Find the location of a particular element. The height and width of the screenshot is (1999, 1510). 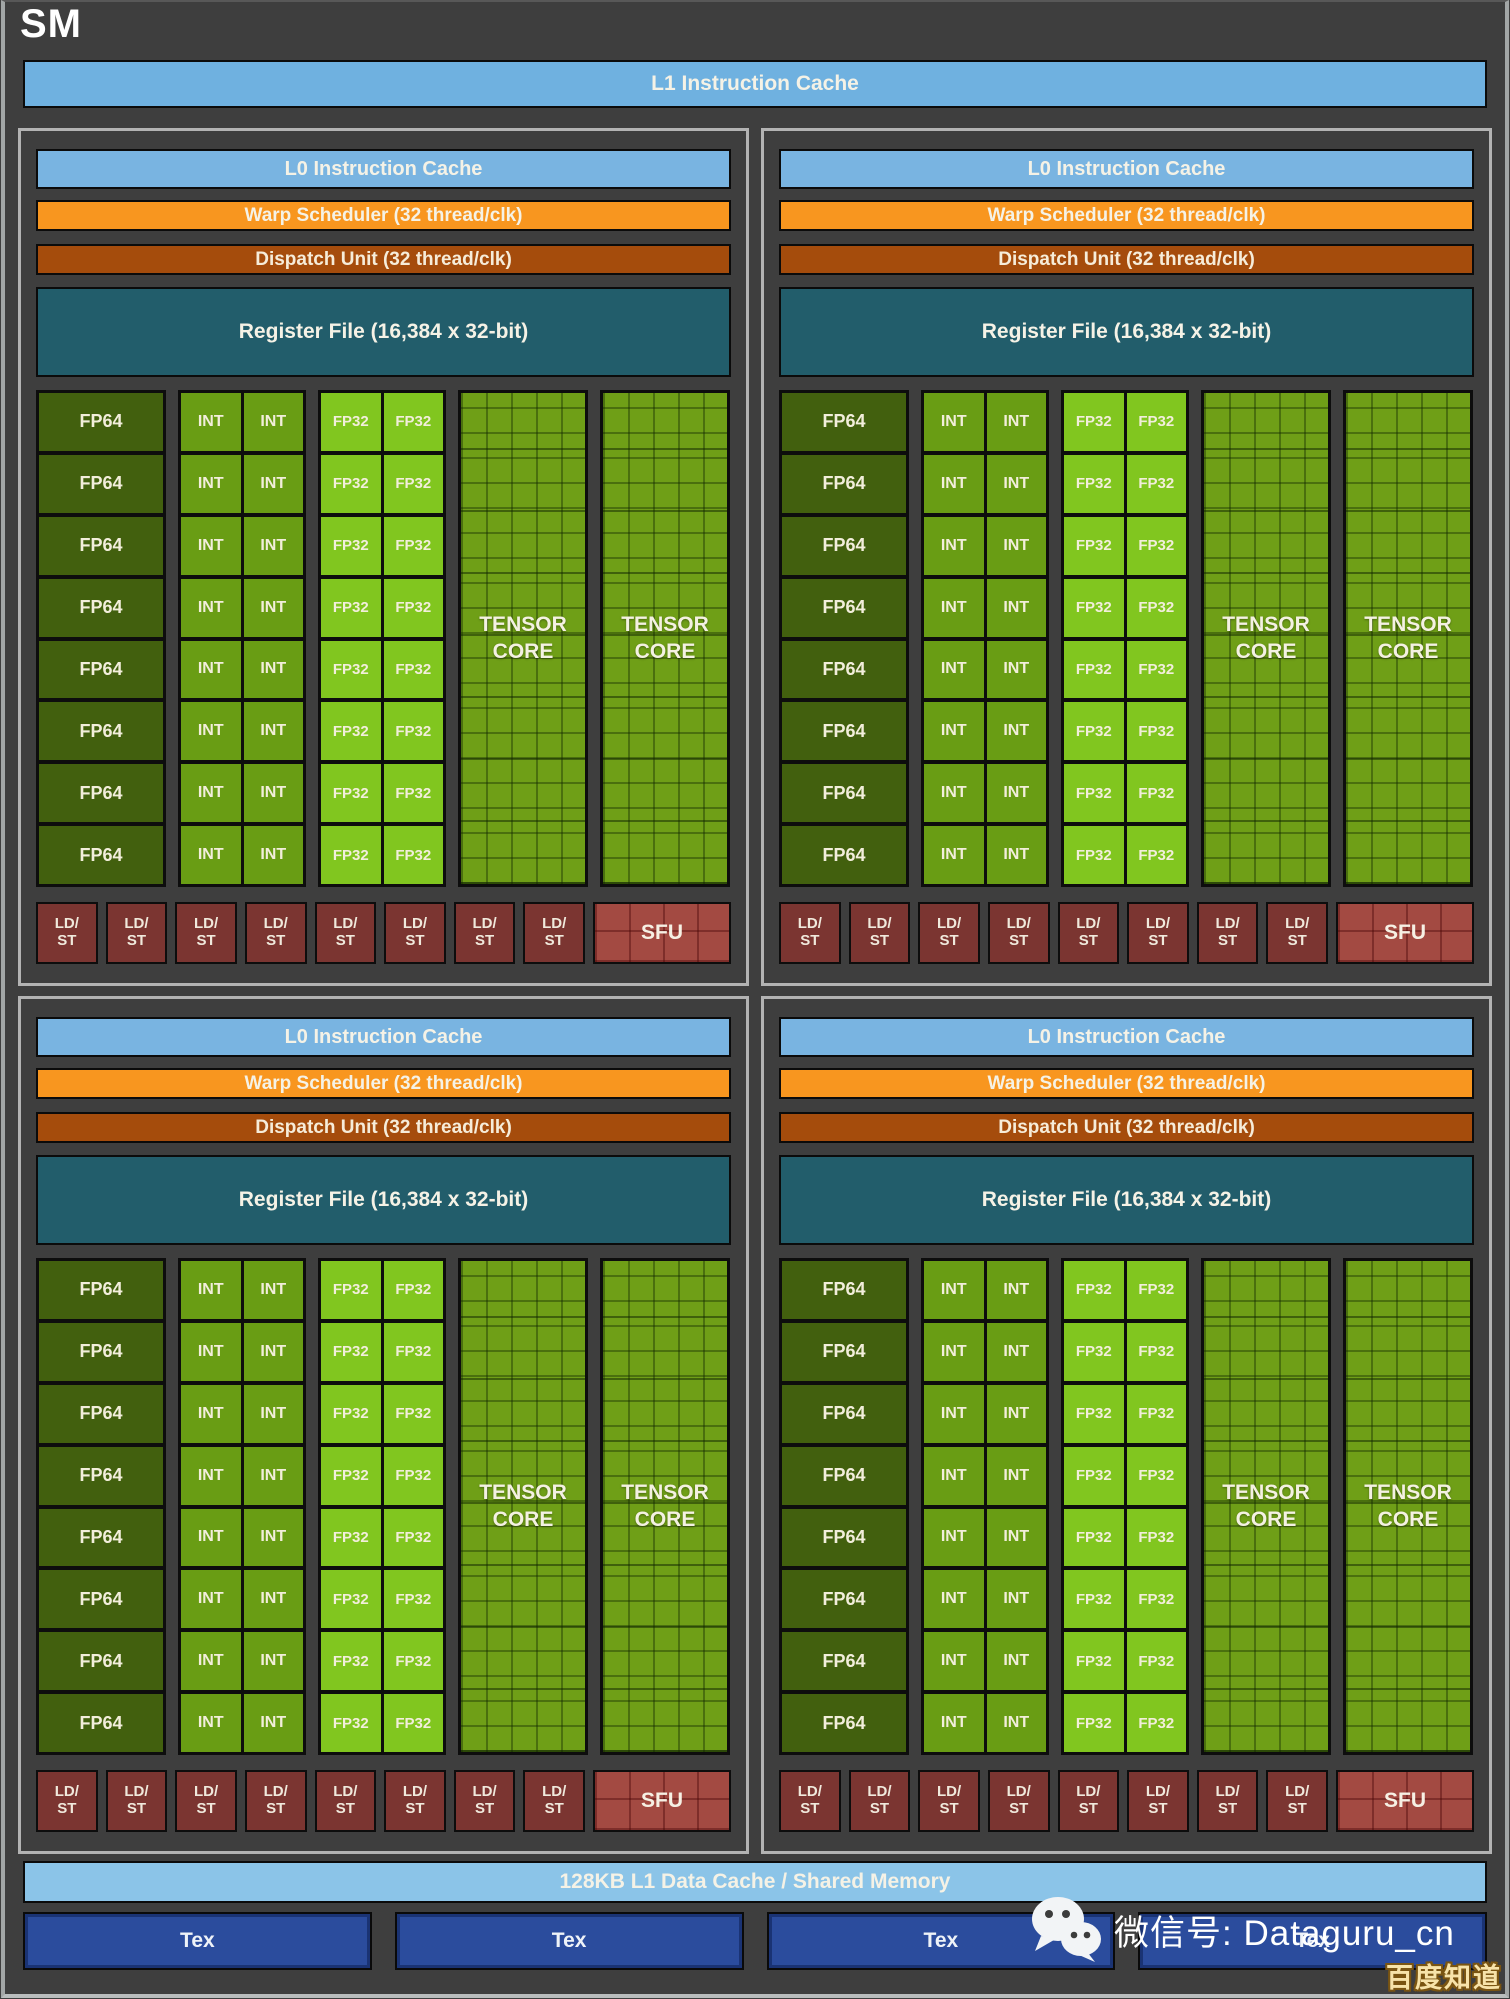

page-title: SM is located at coordinates (51, 24).